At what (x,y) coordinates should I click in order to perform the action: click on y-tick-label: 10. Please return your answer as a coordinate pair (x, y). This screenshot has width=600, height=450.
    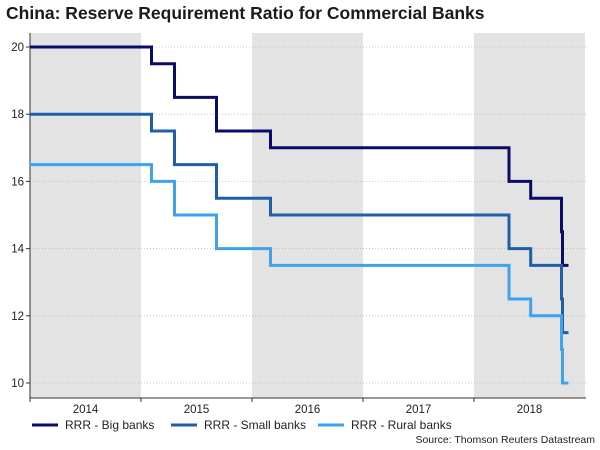
    Looking at the image, I should click on (17, 384).